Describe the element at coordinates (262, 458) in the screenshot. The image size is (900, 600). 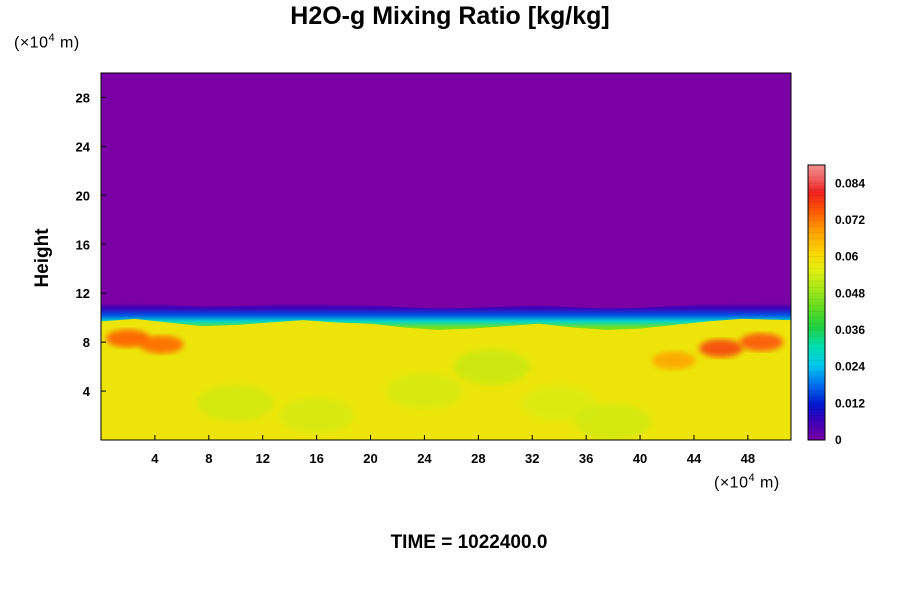
I see `x-tick-label: 12` at that location.